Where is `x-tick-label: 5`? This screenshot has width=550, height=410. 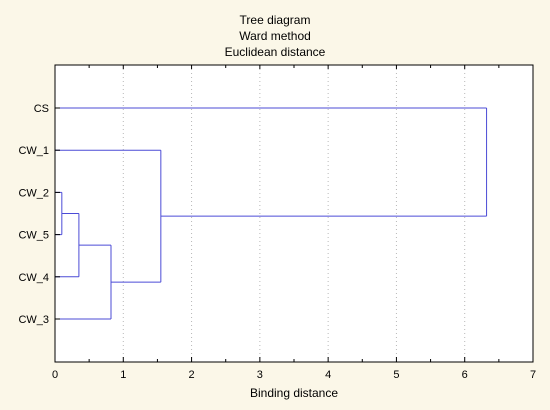 x-tick-label: 5 is located at coordinates (396, 375).